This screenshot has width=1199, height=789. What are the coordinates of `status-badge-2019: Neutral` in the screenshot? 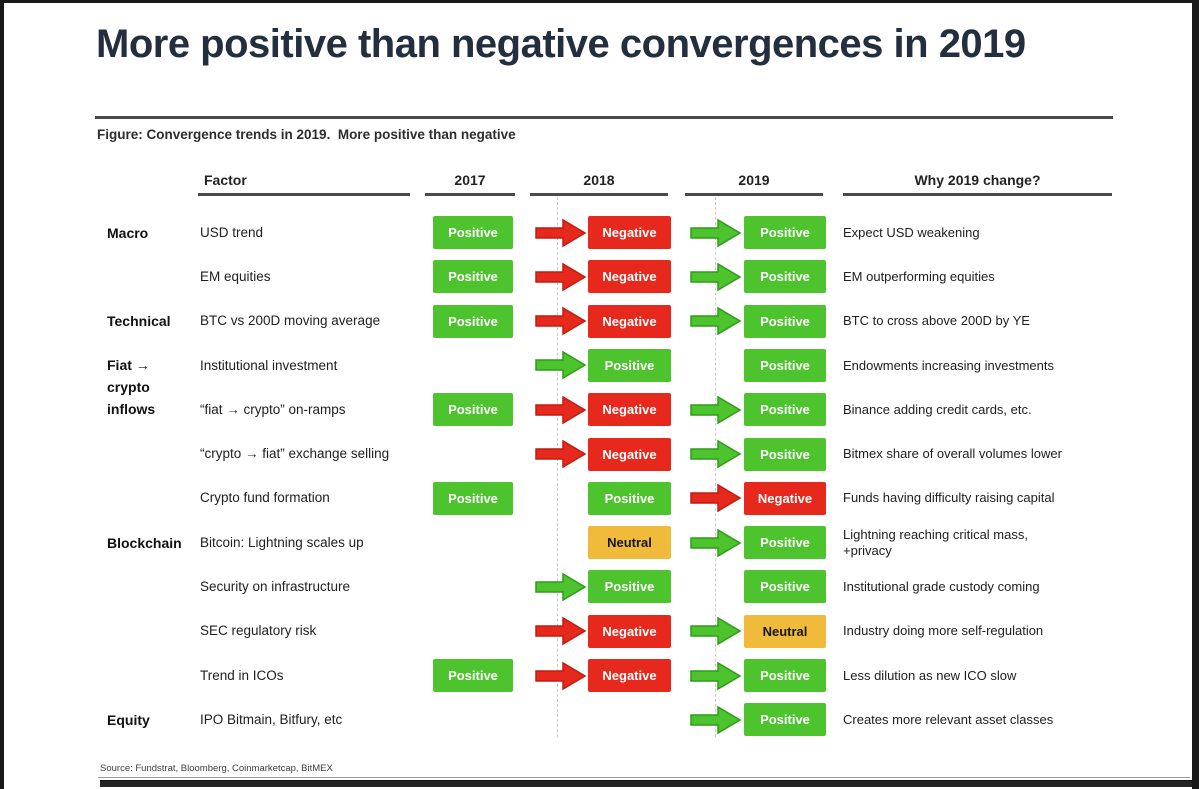 It's located at (785, 631).